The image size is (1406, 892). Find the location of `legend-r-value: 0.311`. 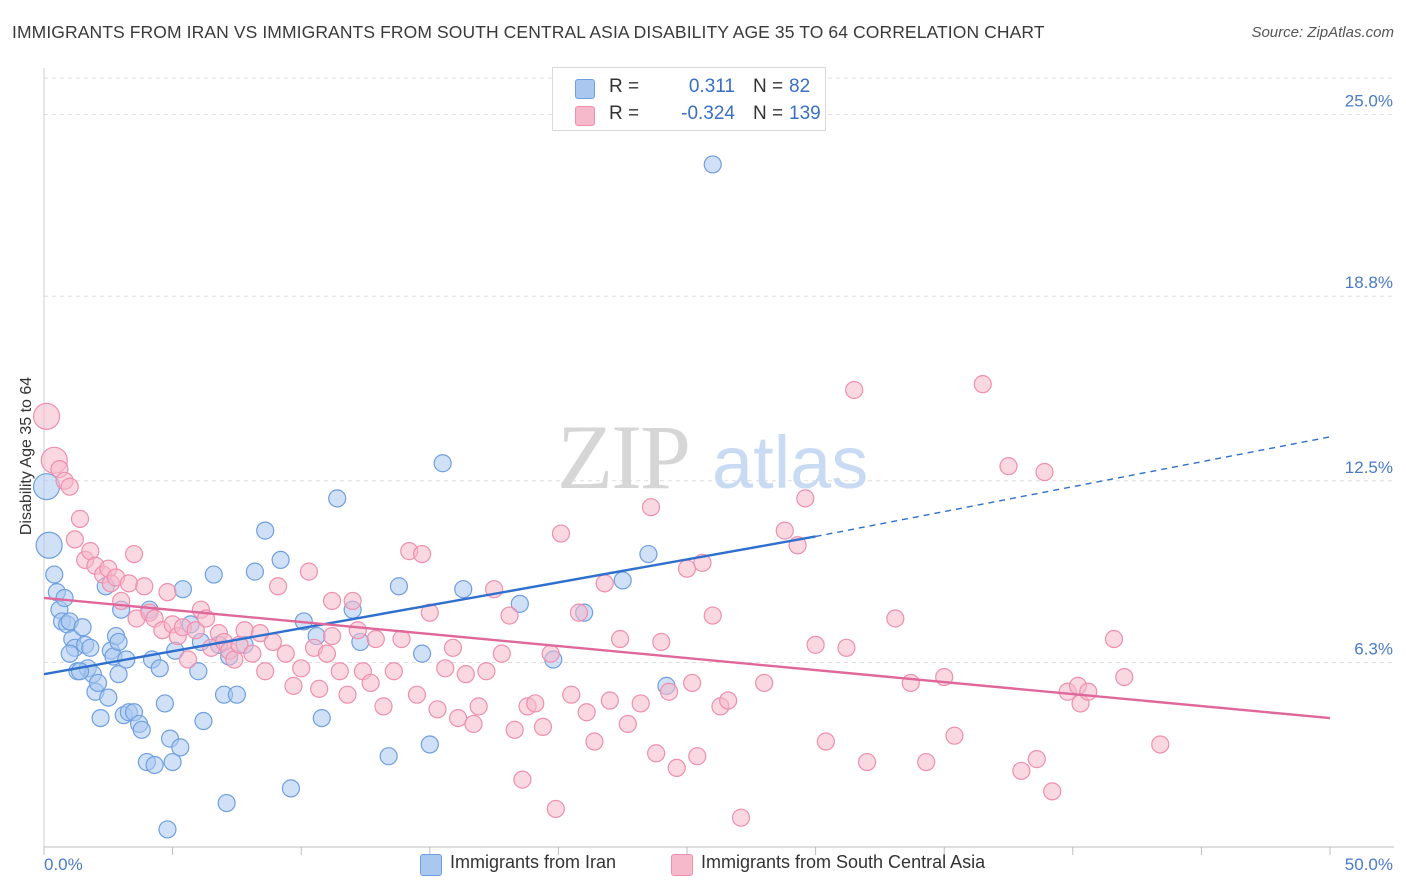

legend-r-value: 0.311 is located at coordinates (711, 86).